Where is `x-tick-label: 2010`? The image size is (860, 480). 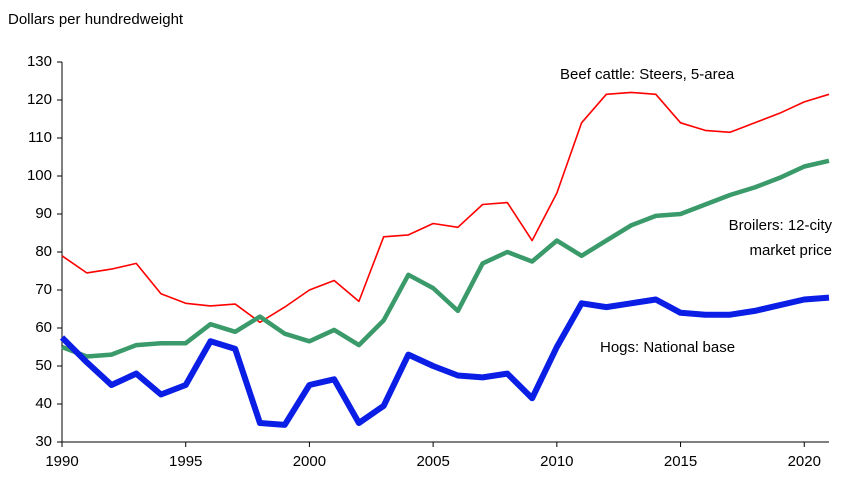
x-tick-label: 2010 is located at coordinates (556, 461).